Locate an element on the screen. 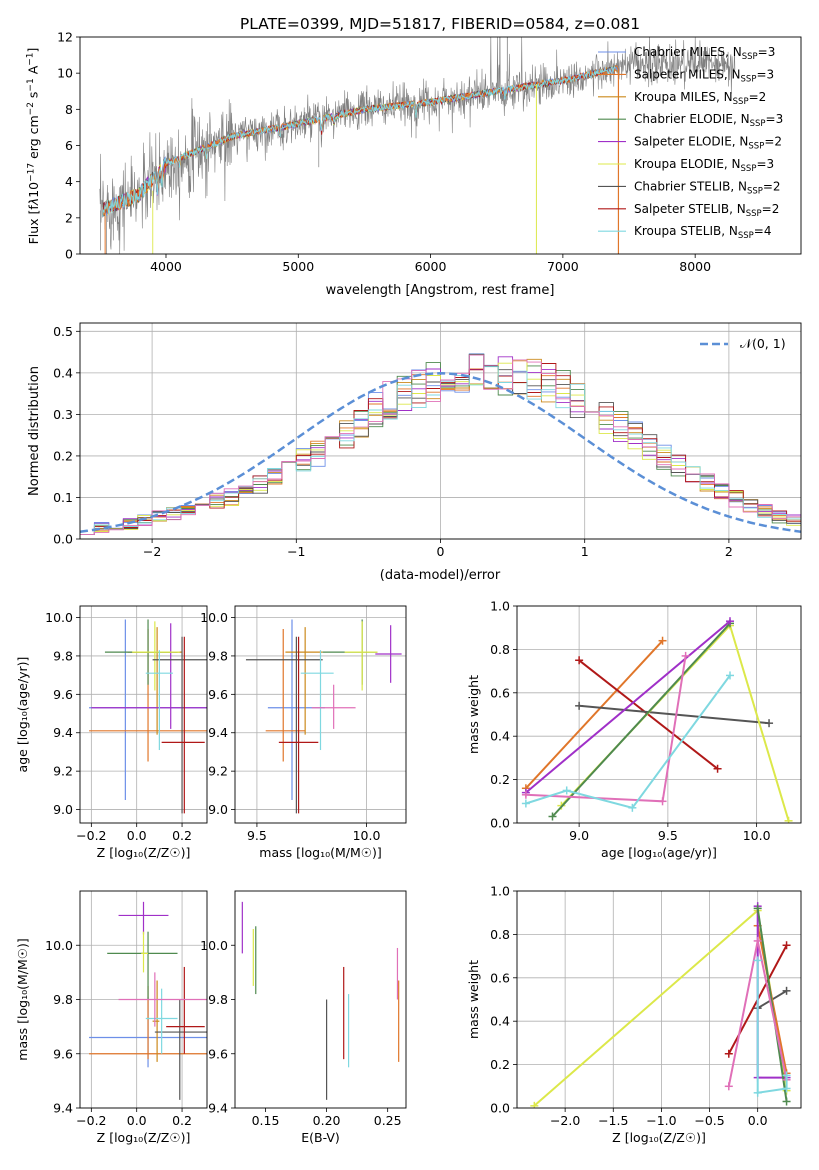  y-tick-label: 4 is located at coordinates (69, 181).